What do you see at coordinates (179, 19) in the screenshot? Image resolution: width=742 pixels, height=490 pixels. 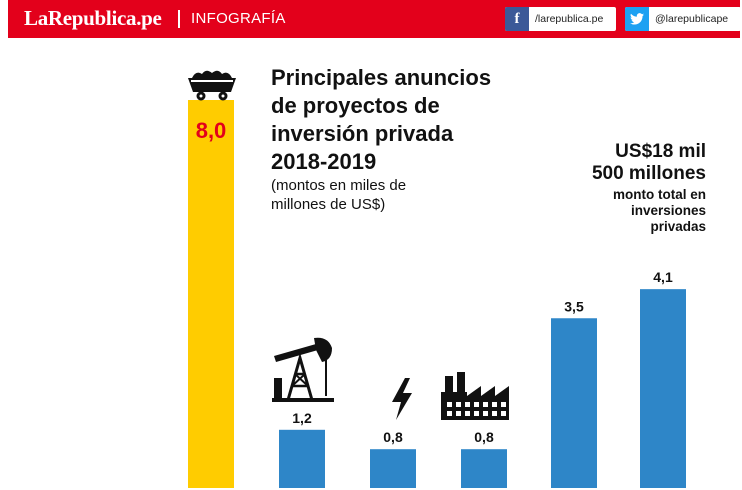 I see `header-divider` at bounding box center [179, 19].